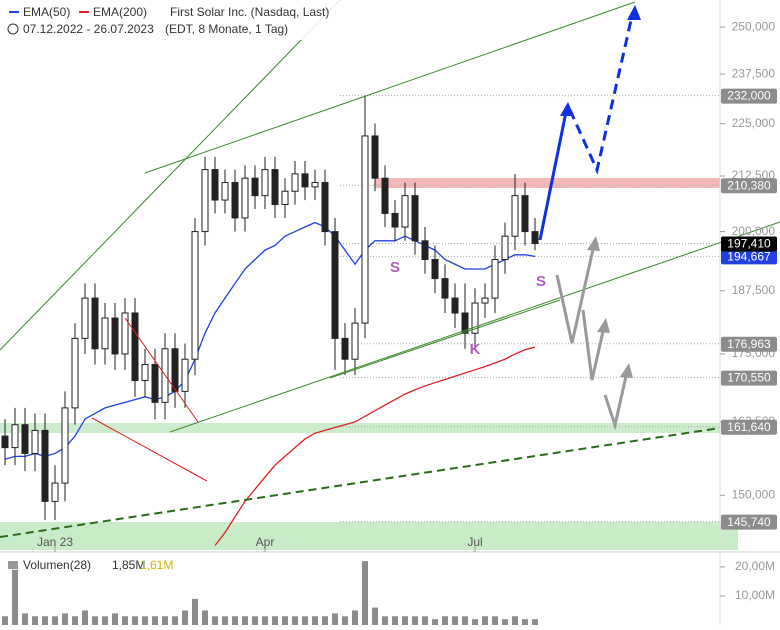 Image resolution: width=780 pixels, height=630 pixels. I want to click on chart-title: First Solar Inc. (Nasdaq, Last), so click(249, 12).